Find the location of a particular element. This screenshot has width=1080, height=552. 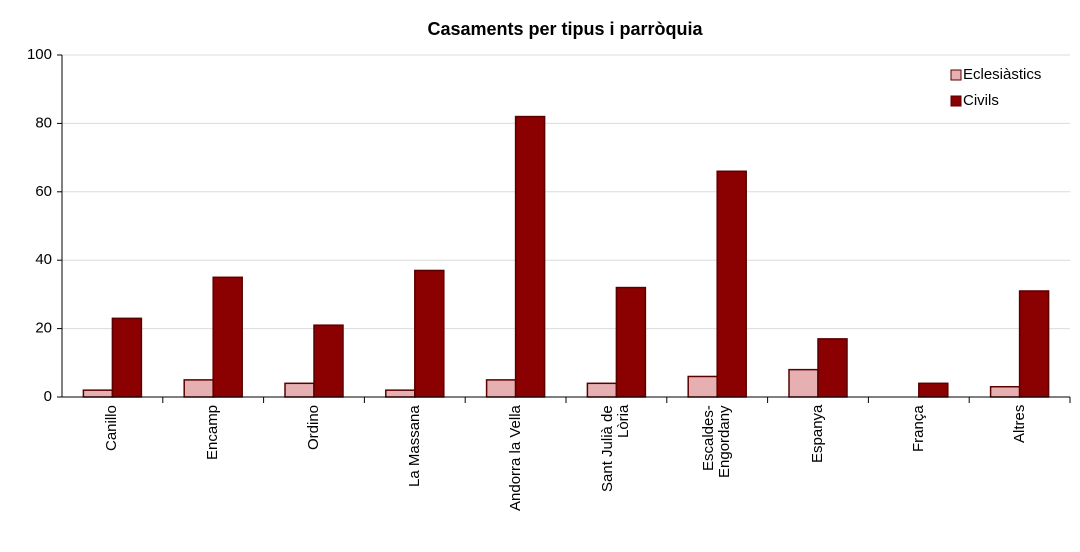

y-tick-label: 0 is located at coordinates (48, 396).